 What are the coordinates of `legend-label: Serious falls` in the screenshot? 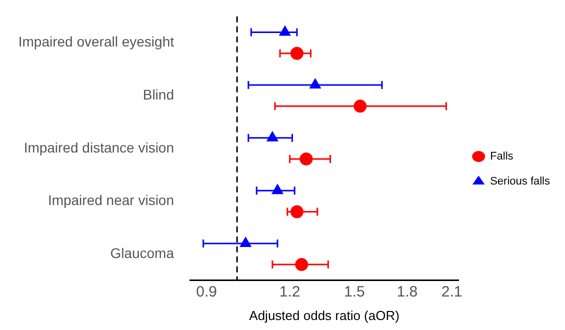 It's located at (520, 182).